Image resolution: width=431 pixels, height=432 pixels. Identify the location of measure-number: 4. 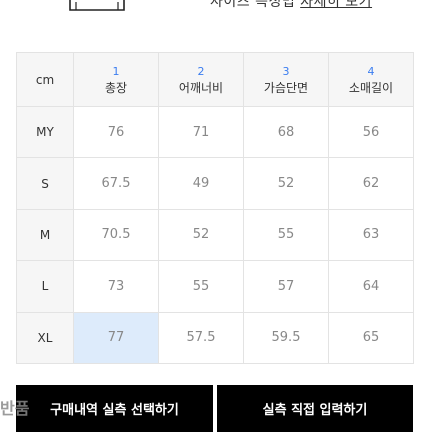
(371, 71).